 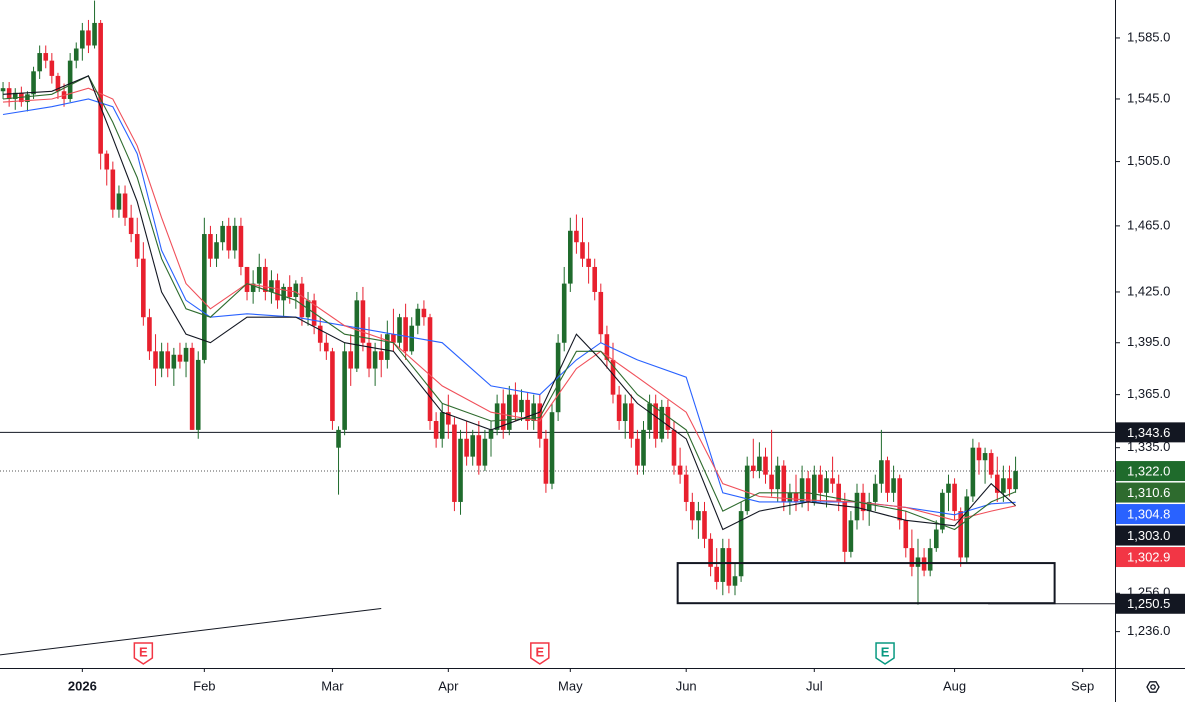 I want to click on y-tick-label: 1,236.0, so click(x=1148, y=630).